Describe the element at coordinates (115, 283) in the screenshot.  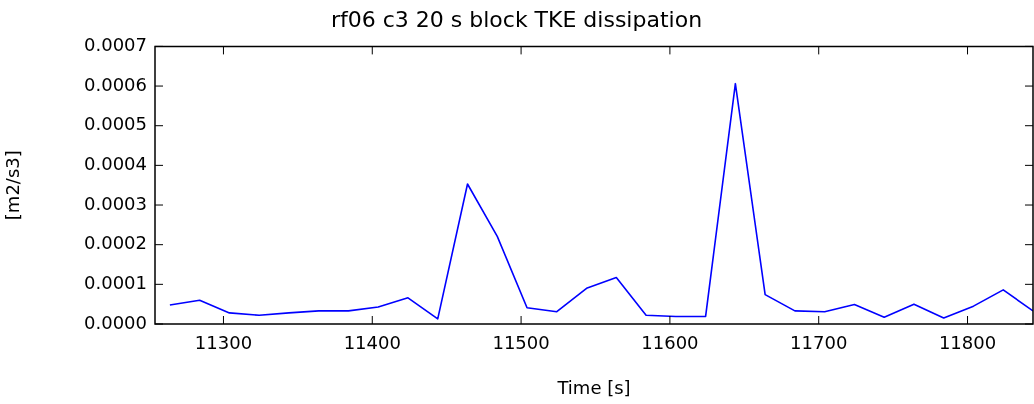
I see `y-tick-label: 0.0001` at that location.